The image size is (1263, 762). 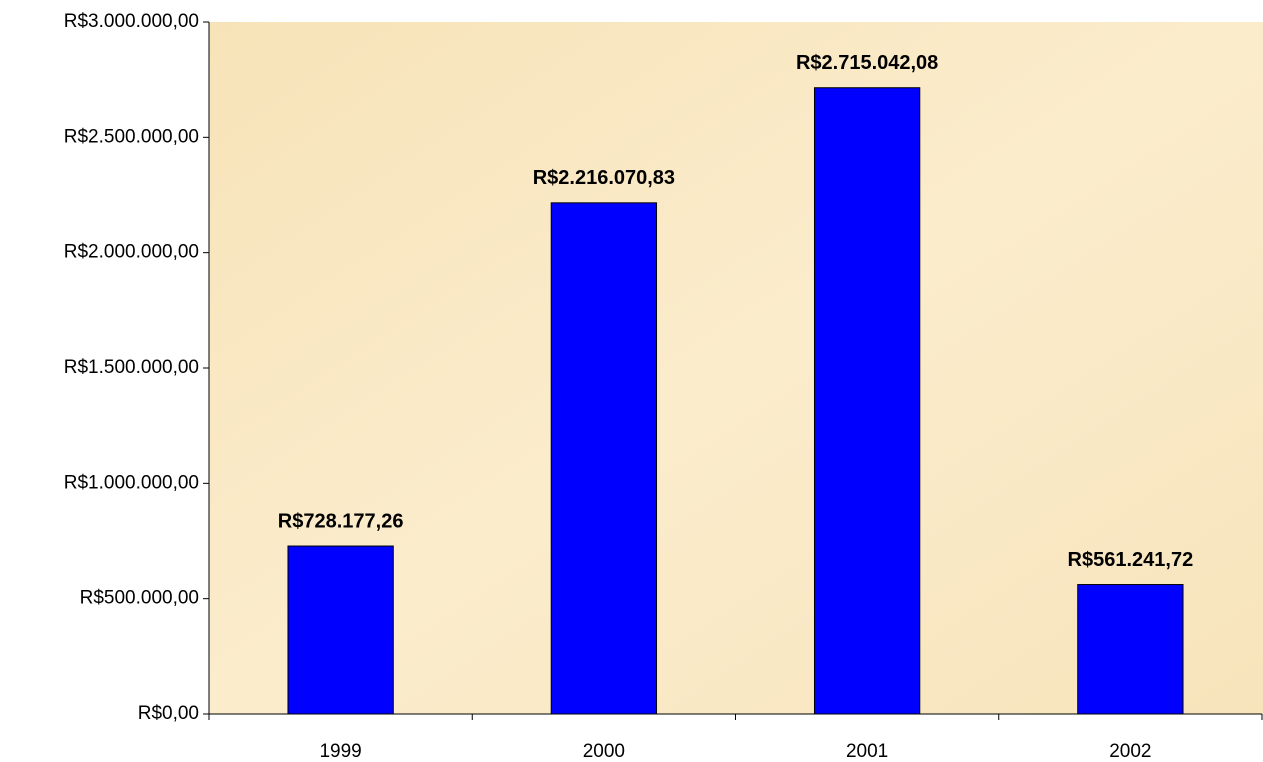 I want to click on y-tick-label: R$1.500.000,00, so click(x=131, y=367).